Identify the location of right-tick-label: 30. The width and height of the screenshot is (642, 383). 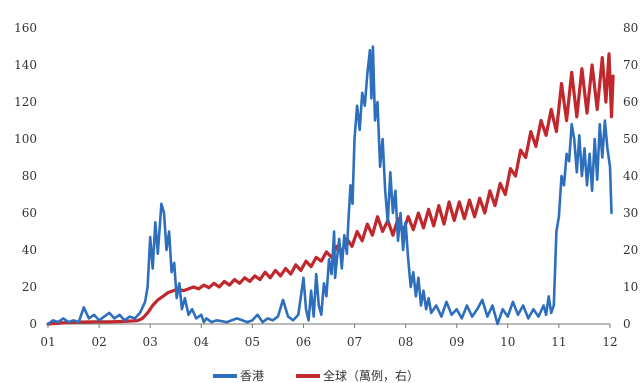
(630, 213).